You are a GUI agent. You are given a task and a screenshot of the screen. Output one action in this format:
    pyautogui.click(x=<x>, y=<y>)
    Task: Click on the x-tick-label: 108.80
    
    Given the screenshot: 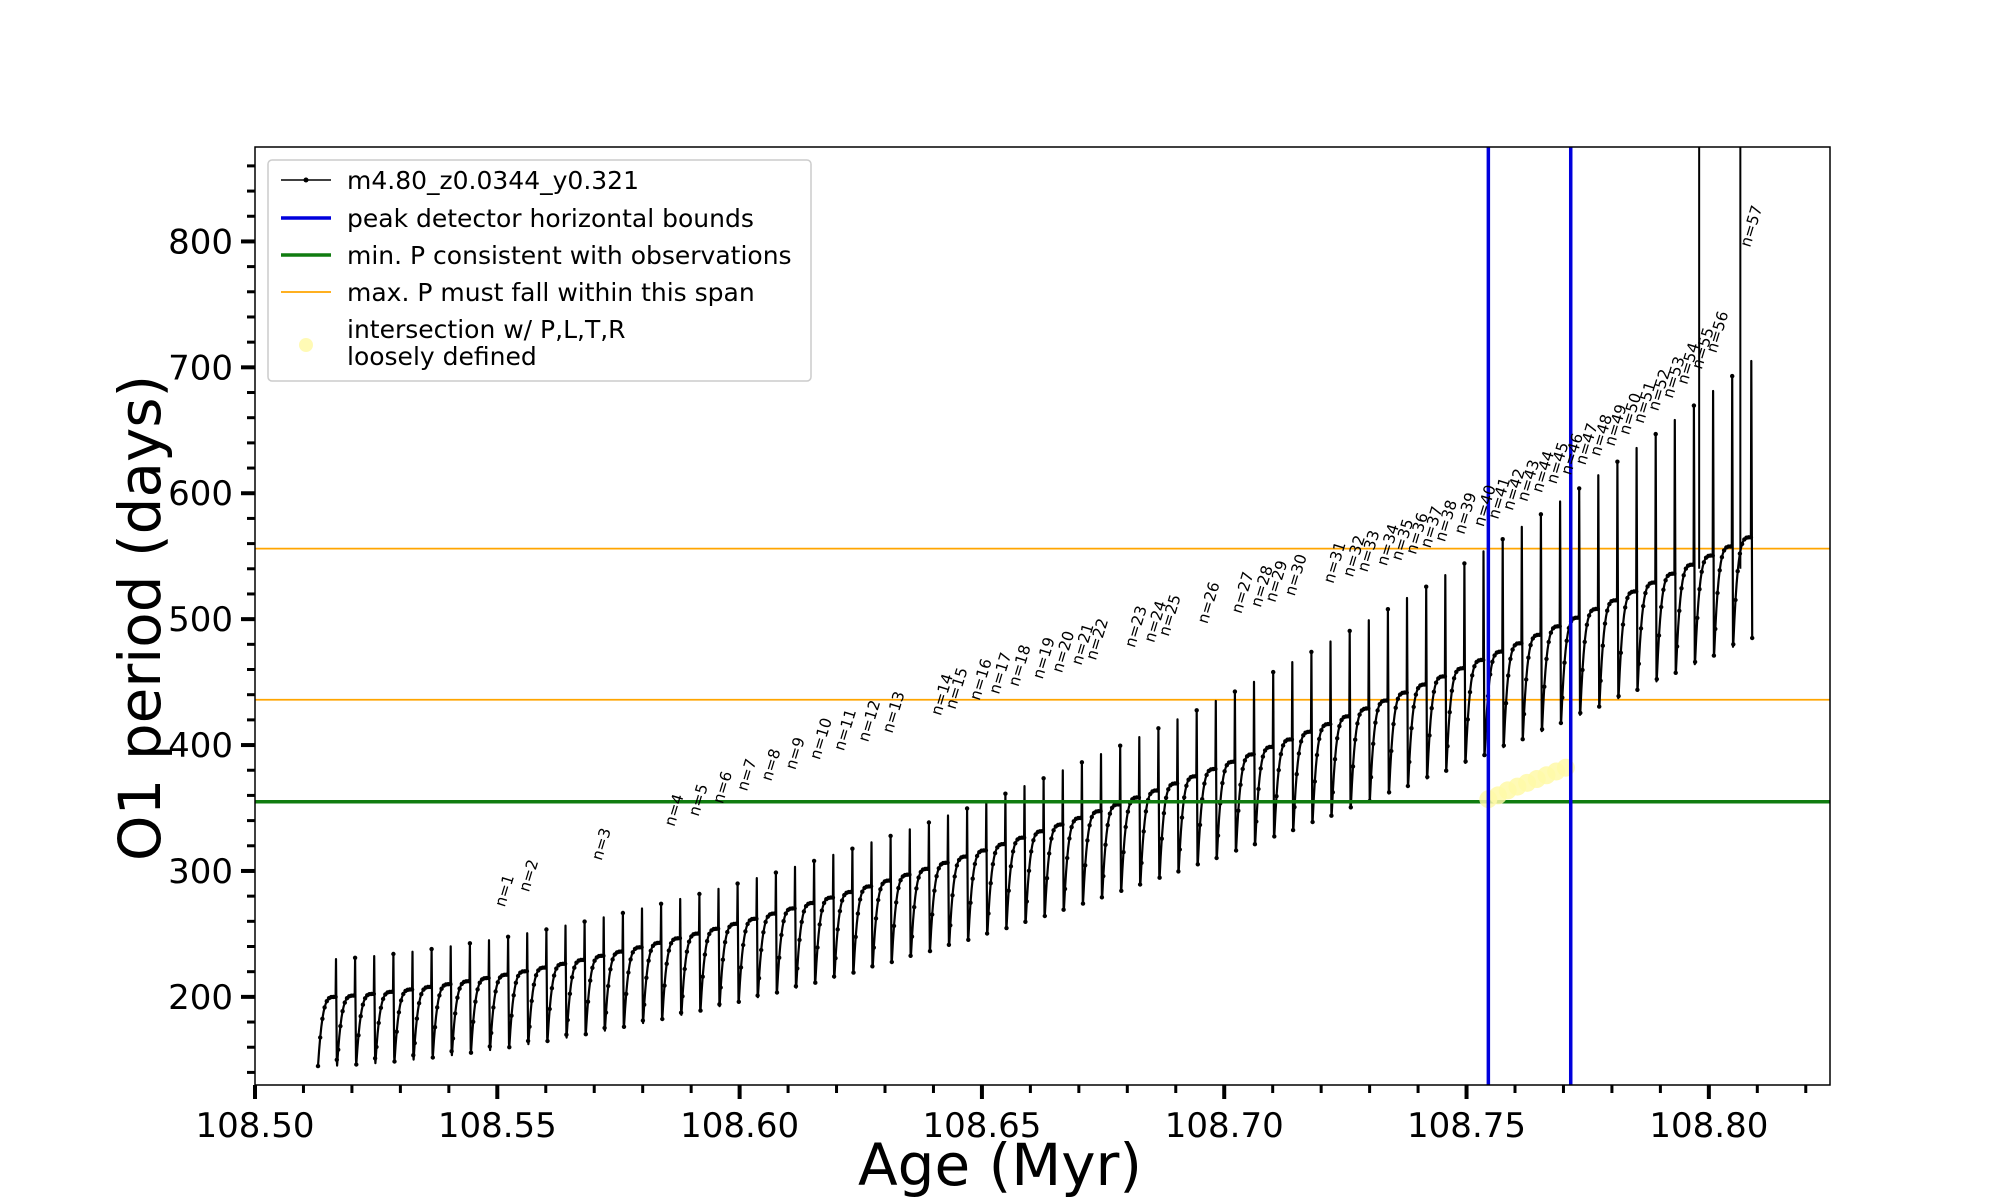 What is the action you would take?
    pyautogui.click(x=1708, y=1126)
    